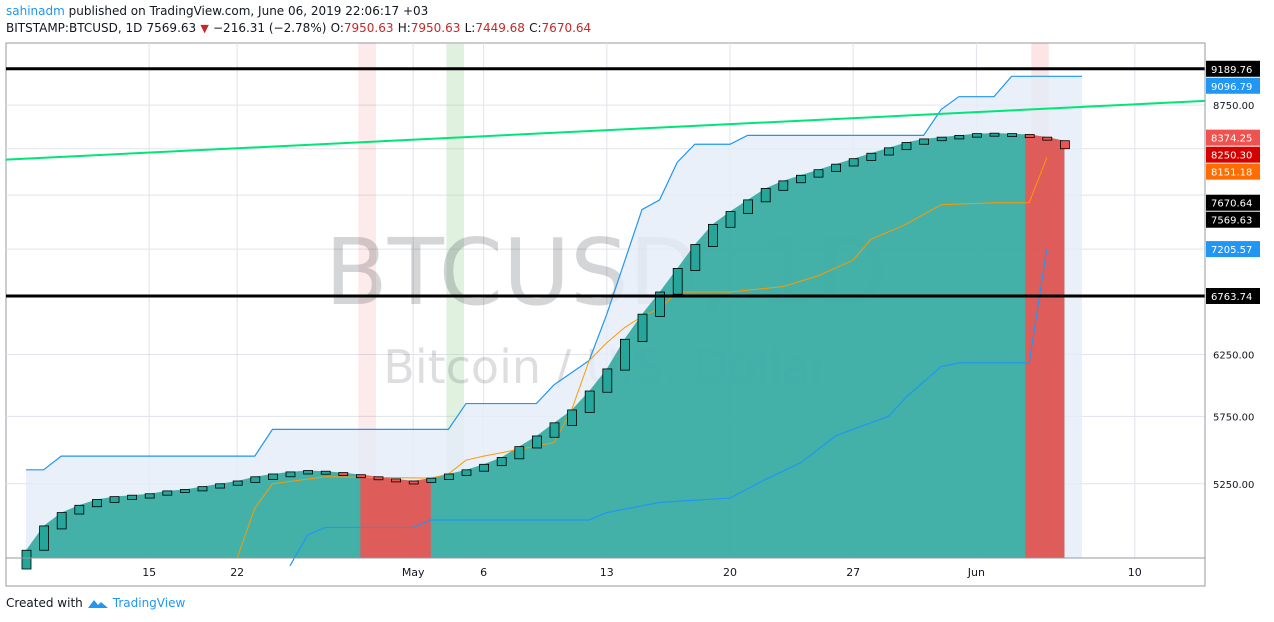 The width and height of the screenshot is (1274, 622). Describe the element at coordinates (566, 28) in the screenshot. I see `close-value: 7670.64` at that location.